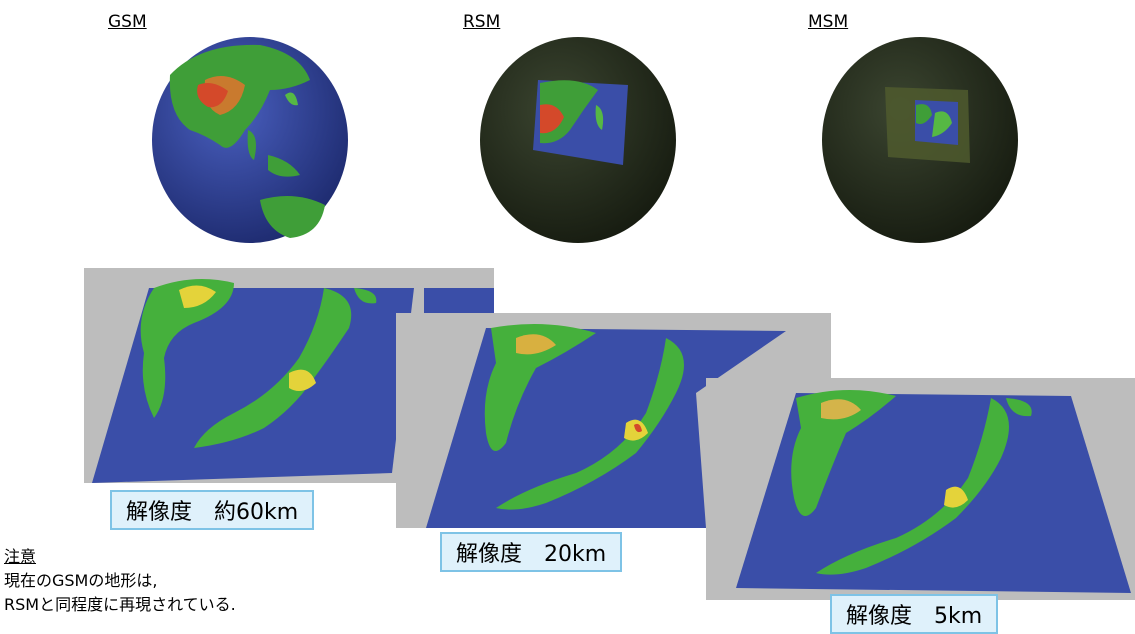 The image size is (1135, 634). What do you see at coordinates (253, 381) in the screenshot?
I see `gsm-terrain-map` at bounding box center [253, 381].